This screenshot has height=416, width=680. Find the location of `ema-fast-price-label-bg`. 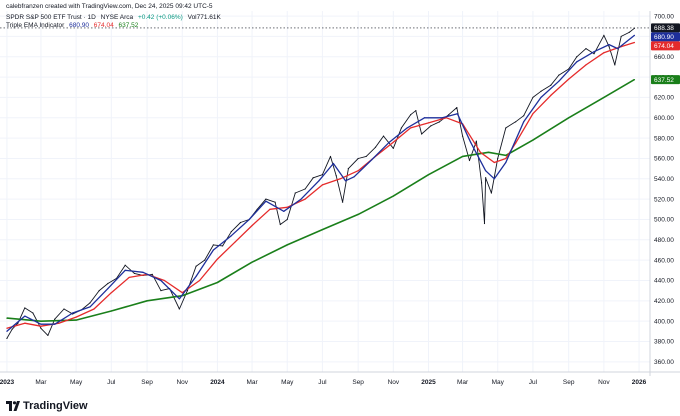

ema-fast-price-label-bg is located at coordinates (665, 37).